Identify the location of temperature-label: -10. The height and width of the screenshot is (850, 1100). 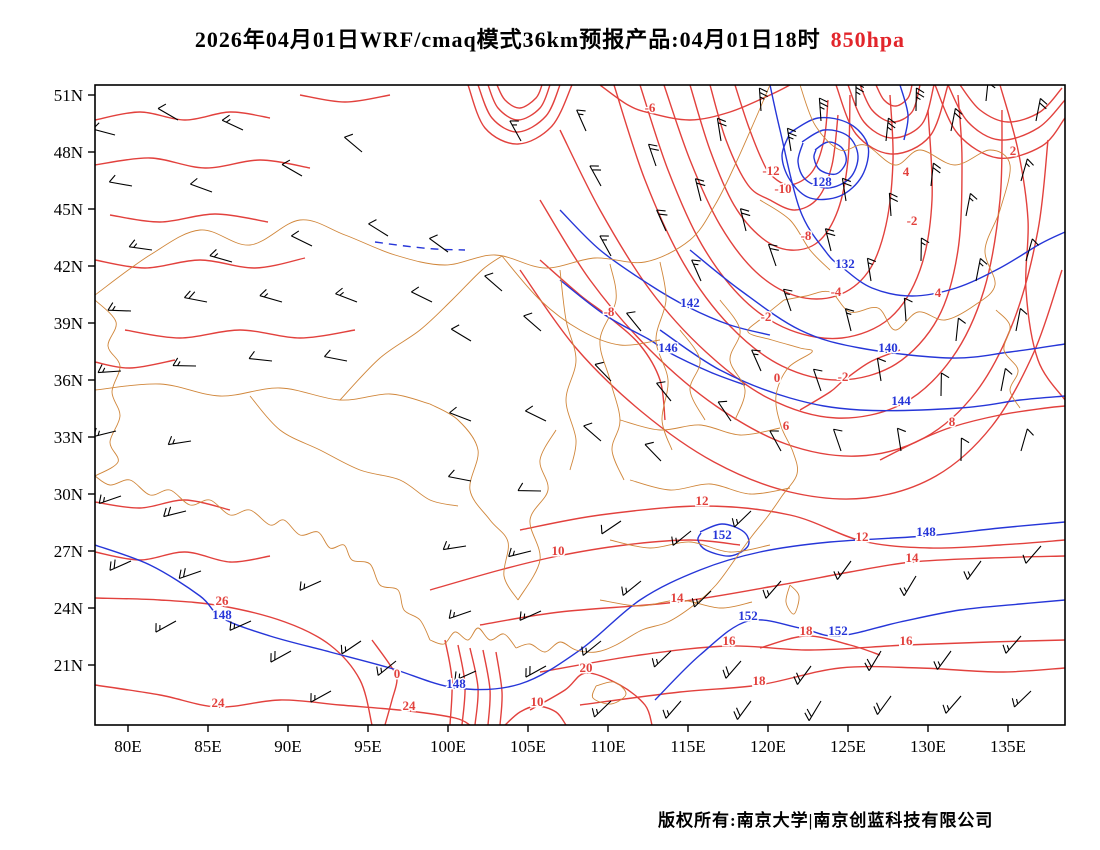
(782, 188).